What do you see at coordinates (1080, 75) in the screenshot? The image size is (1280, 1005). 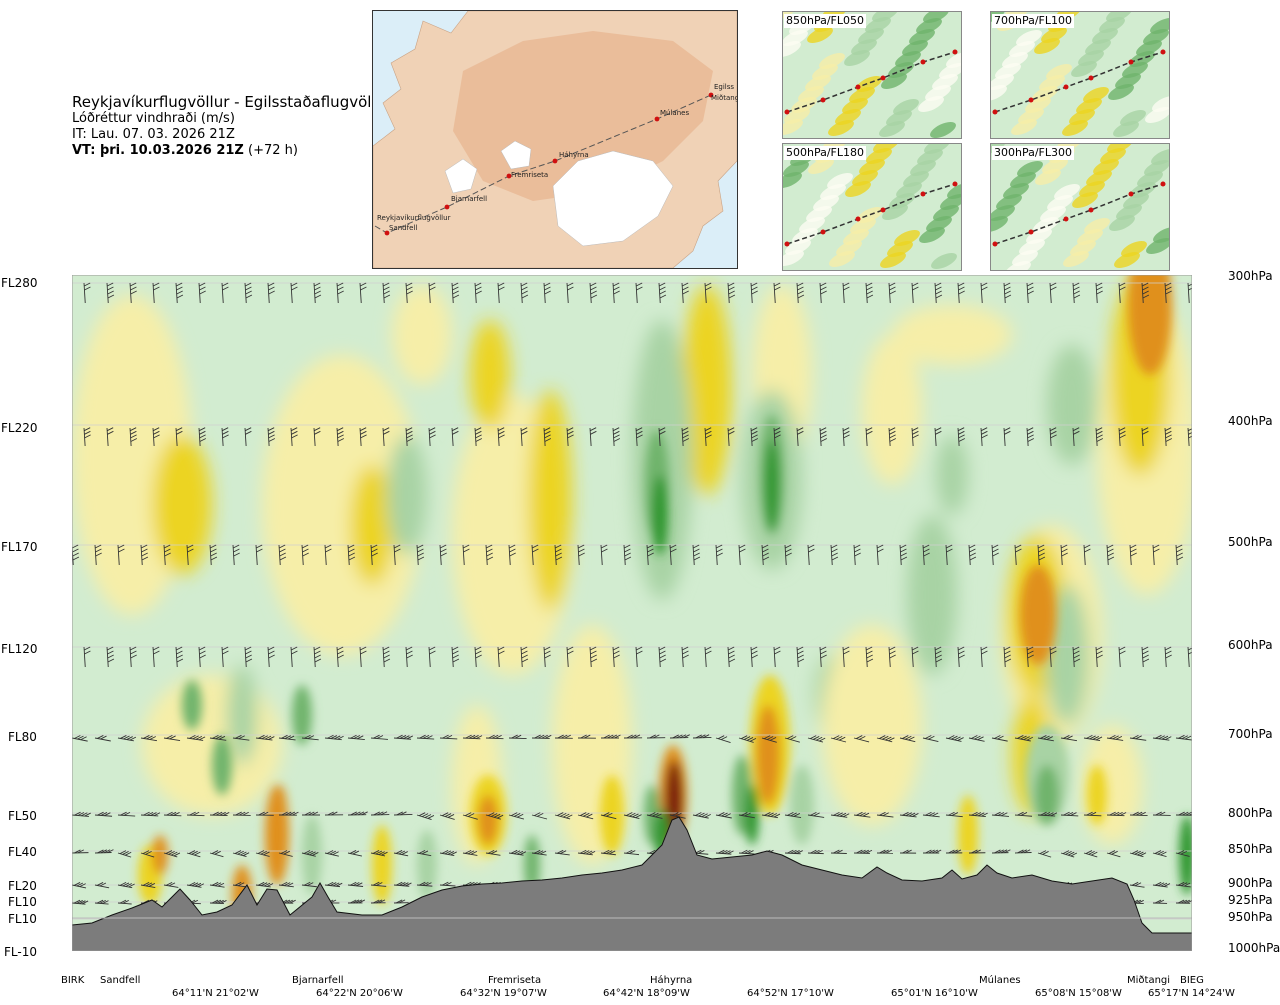 I see `thumbnail-700hpa: 700hPa/FL100` at bounding box center [1080, 75].